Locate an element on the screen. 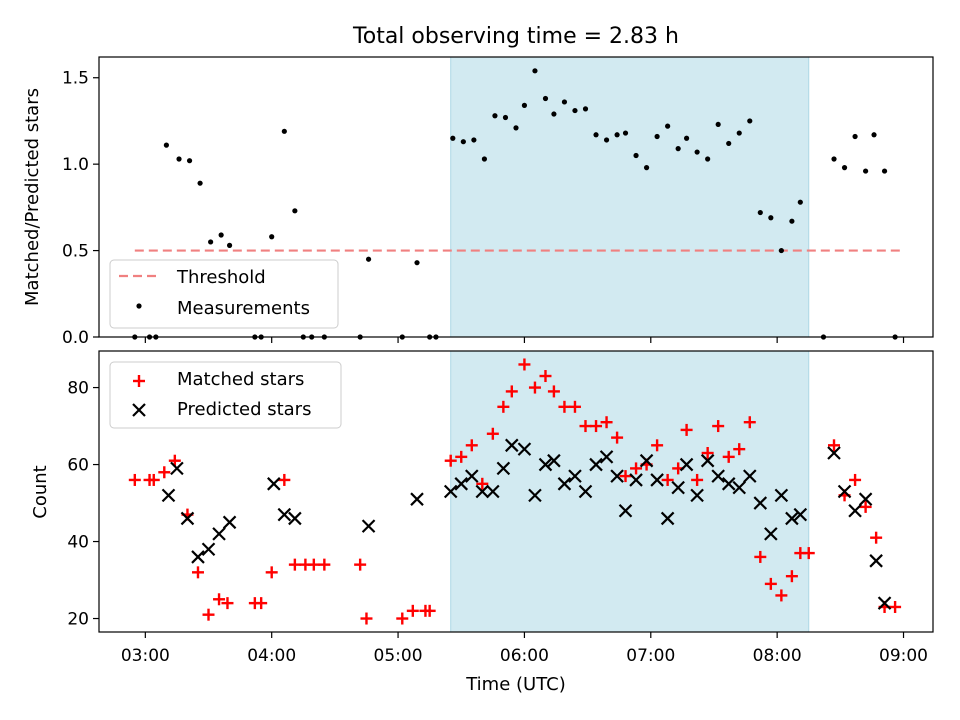 This screenshot has width=960, height=720. top-y-axis: 0.0 0.5 1.0 1.5 is located at coordinates (80, 208).